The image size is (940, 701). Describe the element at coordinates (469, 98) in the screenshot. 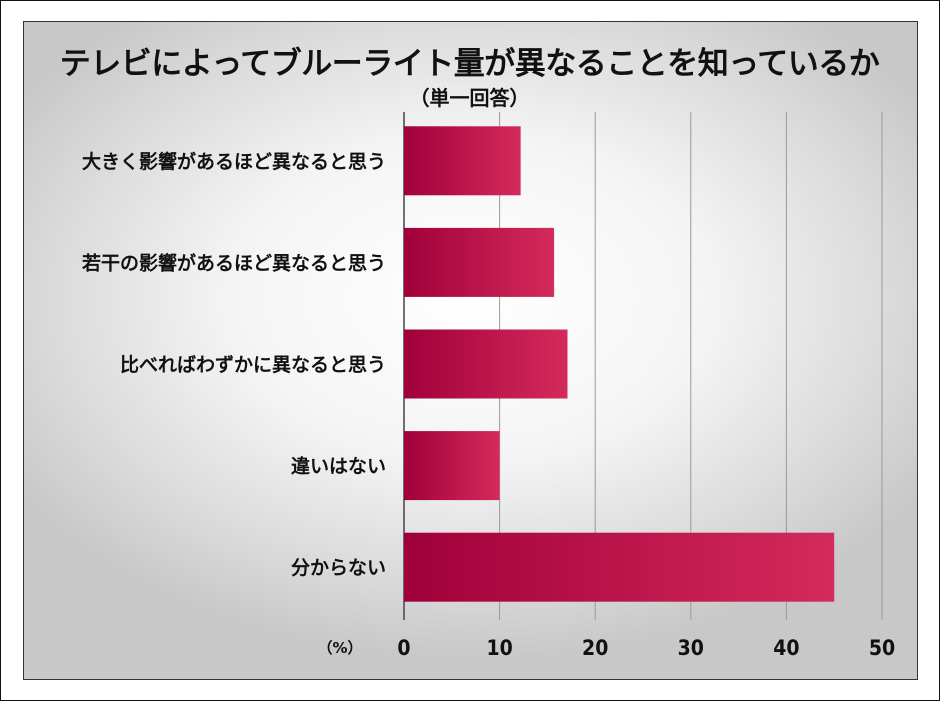

I see `chart-subtitle: （単一回答）` at that location.